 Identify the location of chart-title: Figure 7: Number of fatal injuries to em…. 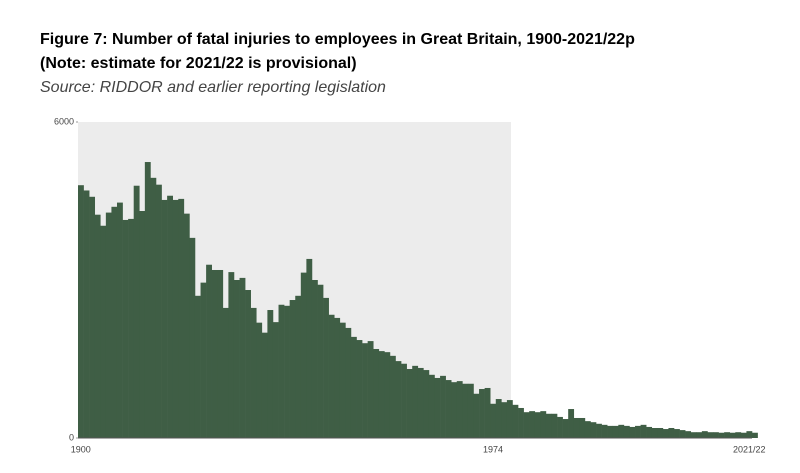
(337, 39).